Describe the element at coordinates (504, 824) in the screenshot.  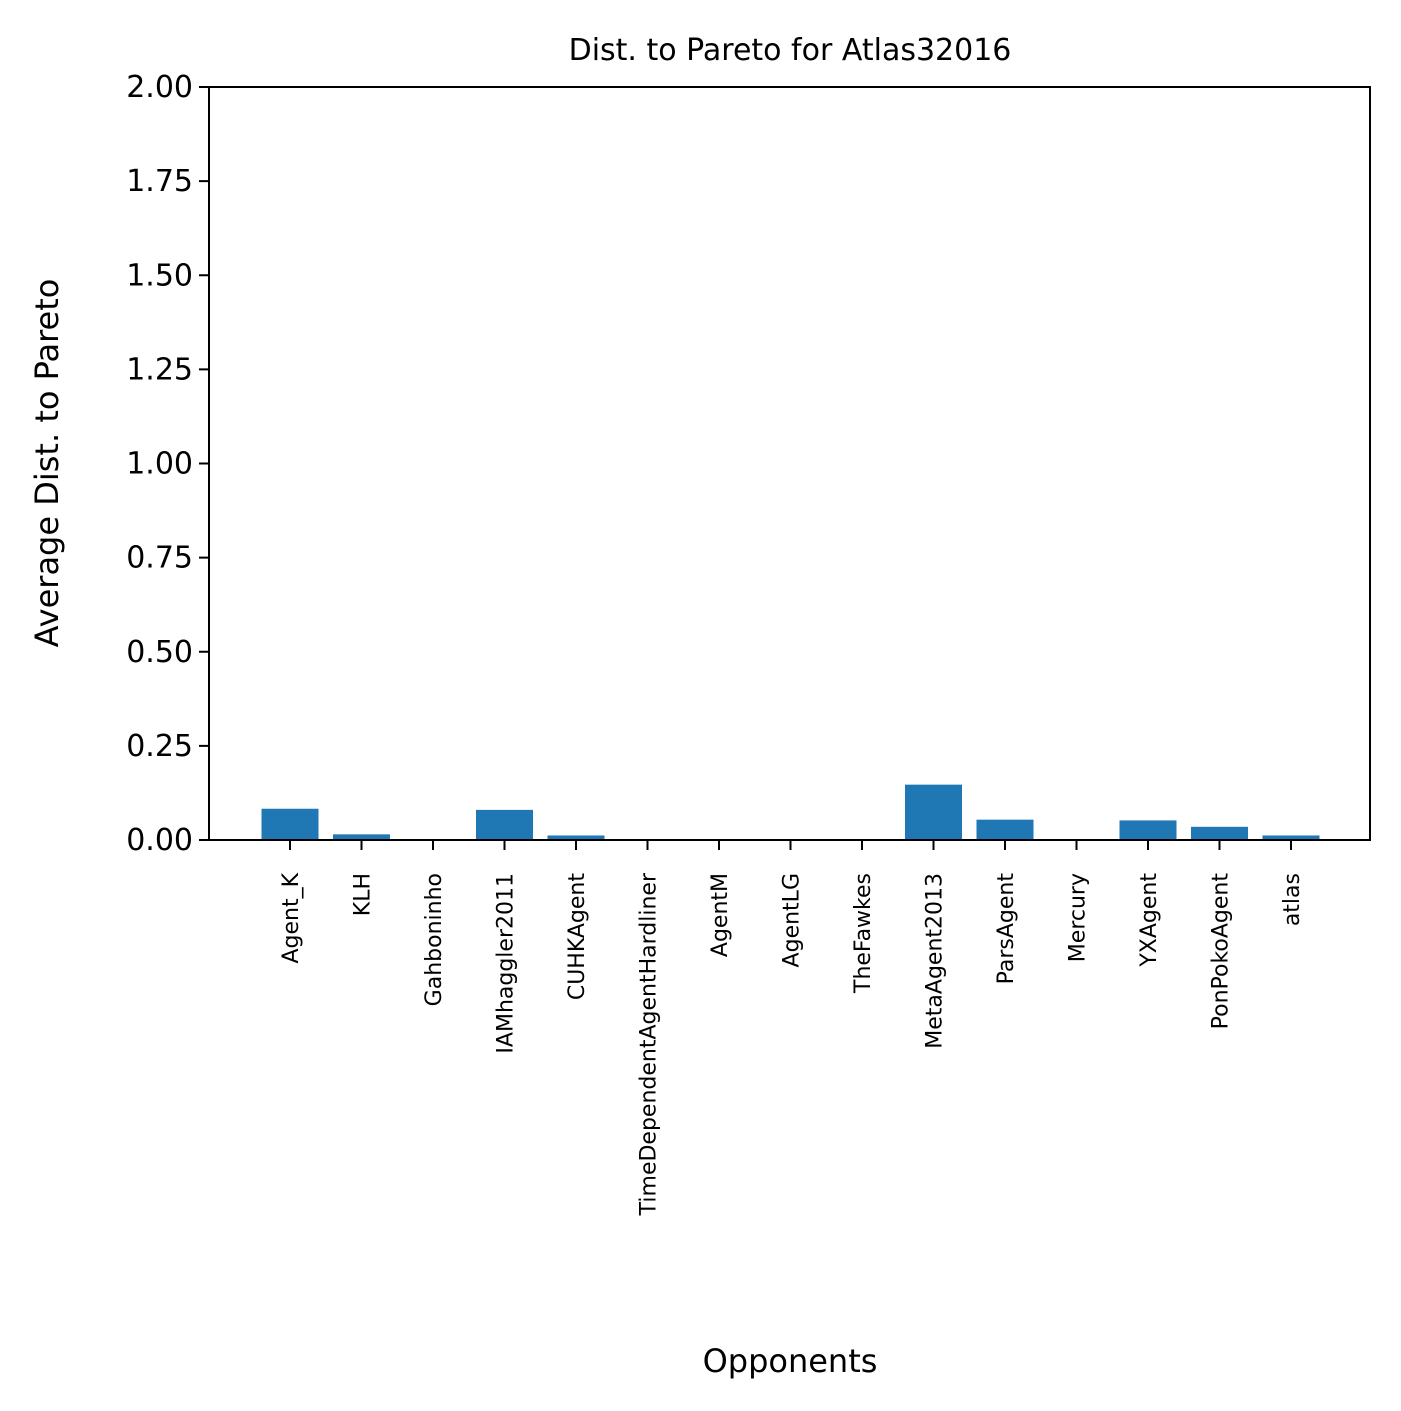
I see `bar-iamhaggler2011` at that location.